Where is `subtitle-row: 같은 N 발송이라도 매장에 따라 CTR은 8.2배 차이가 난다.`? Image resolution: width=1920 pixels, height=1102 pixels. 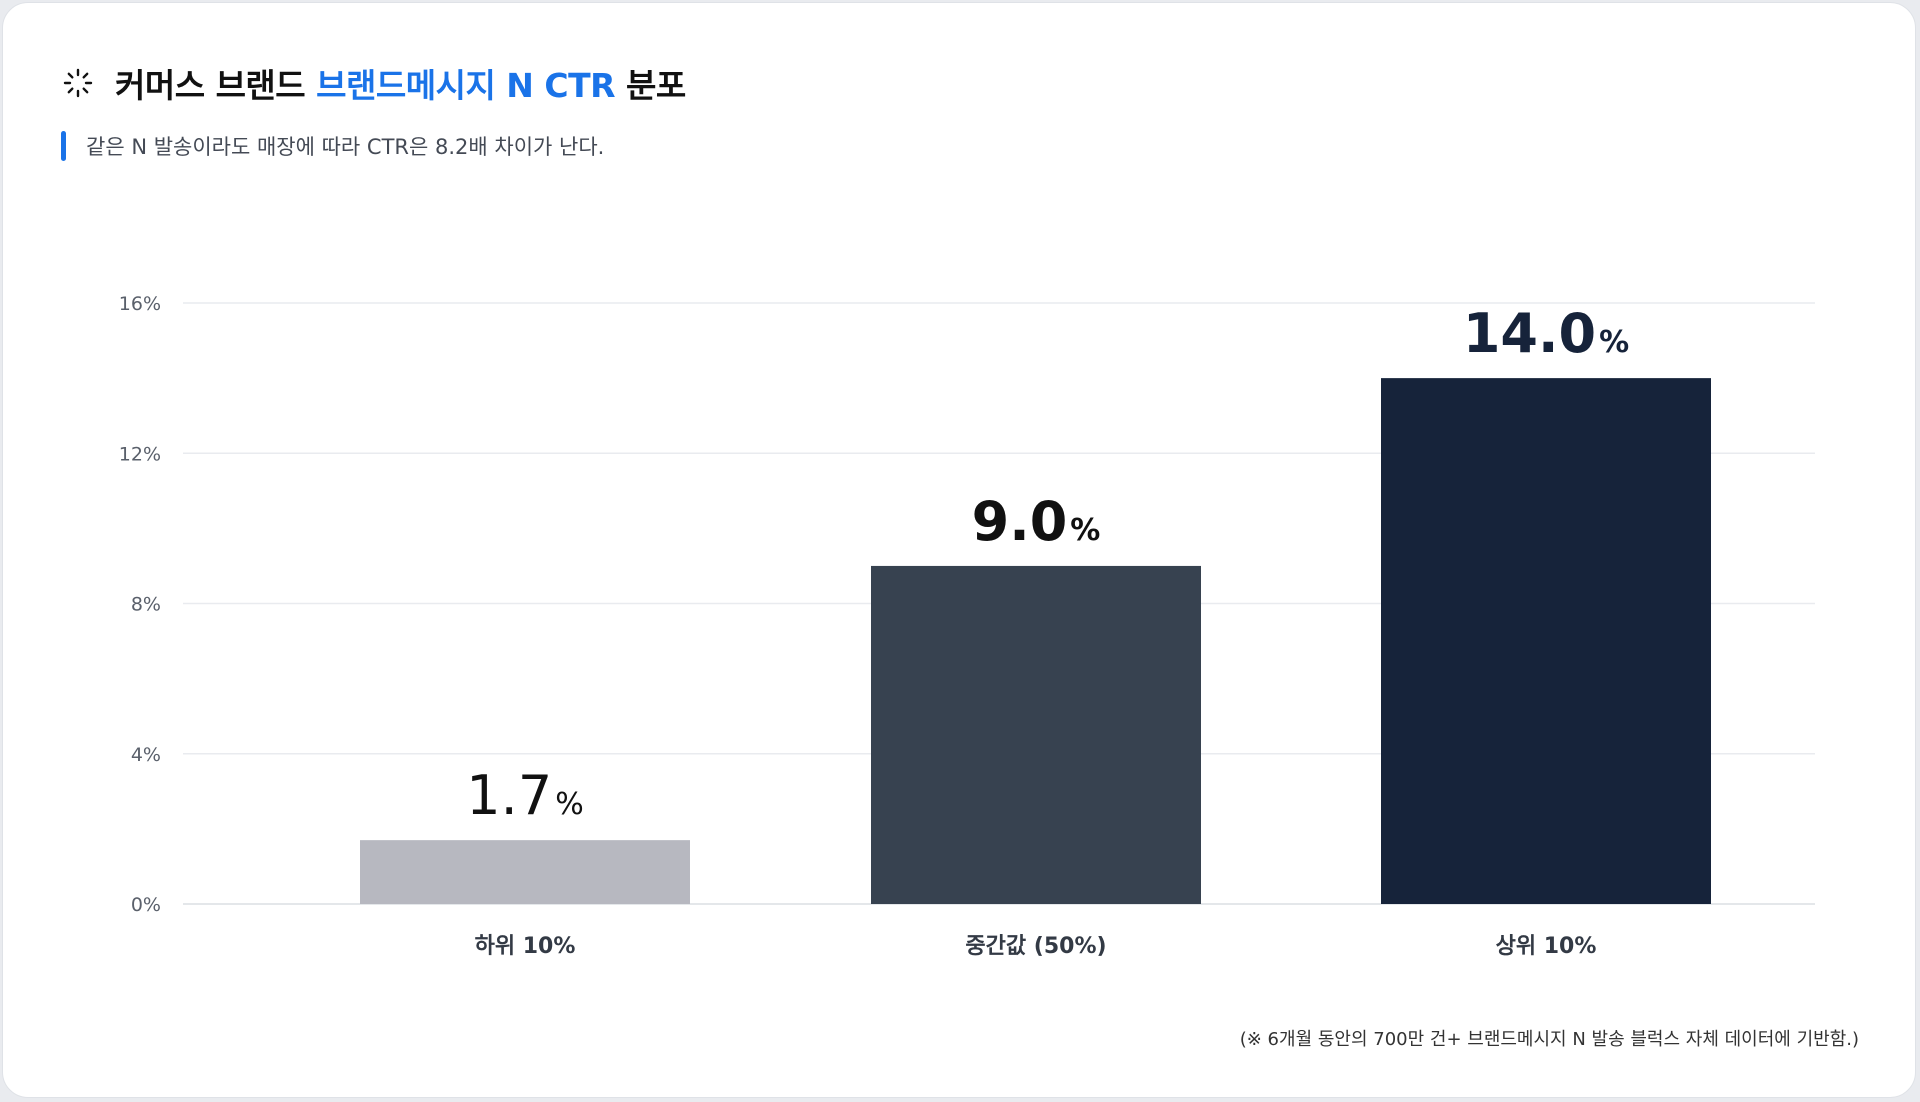
subtitle-row: 같은 N 발송이라도 매장에 따라 CTR은 8.2배 차이가 난다. is located at coordinates (332, 146).